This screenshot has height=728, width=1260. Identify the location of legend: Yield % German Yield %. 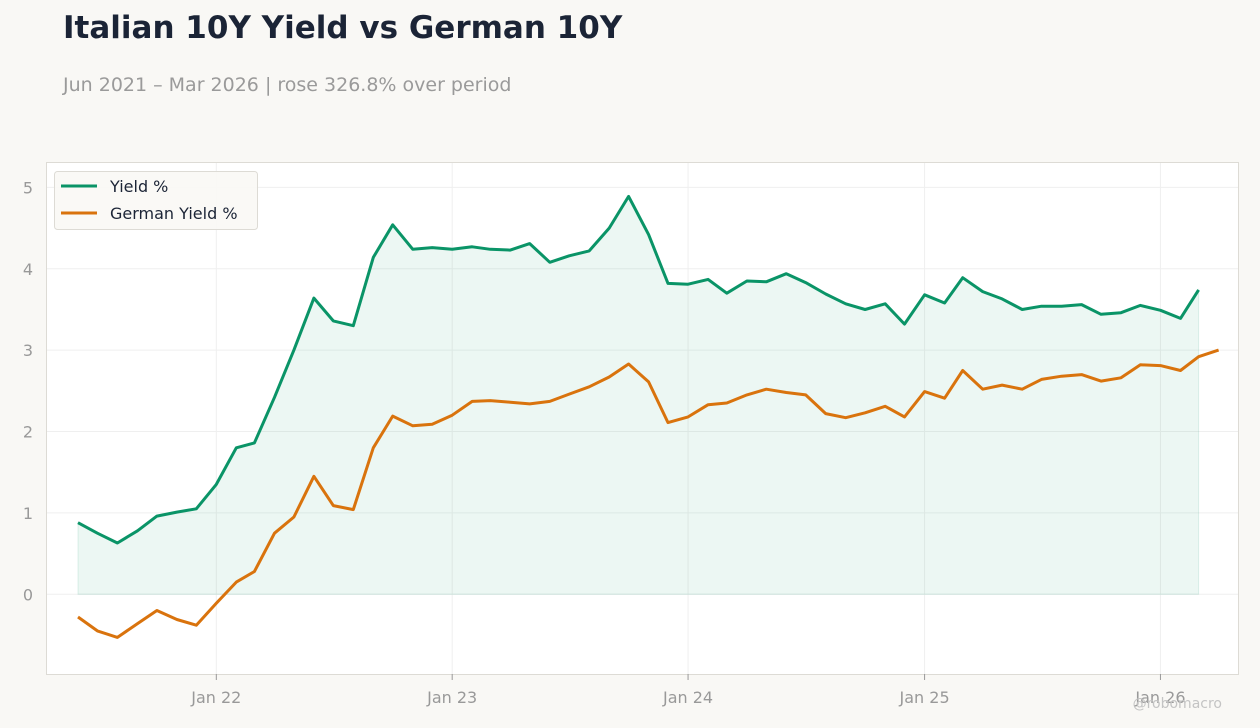
(156, 200).